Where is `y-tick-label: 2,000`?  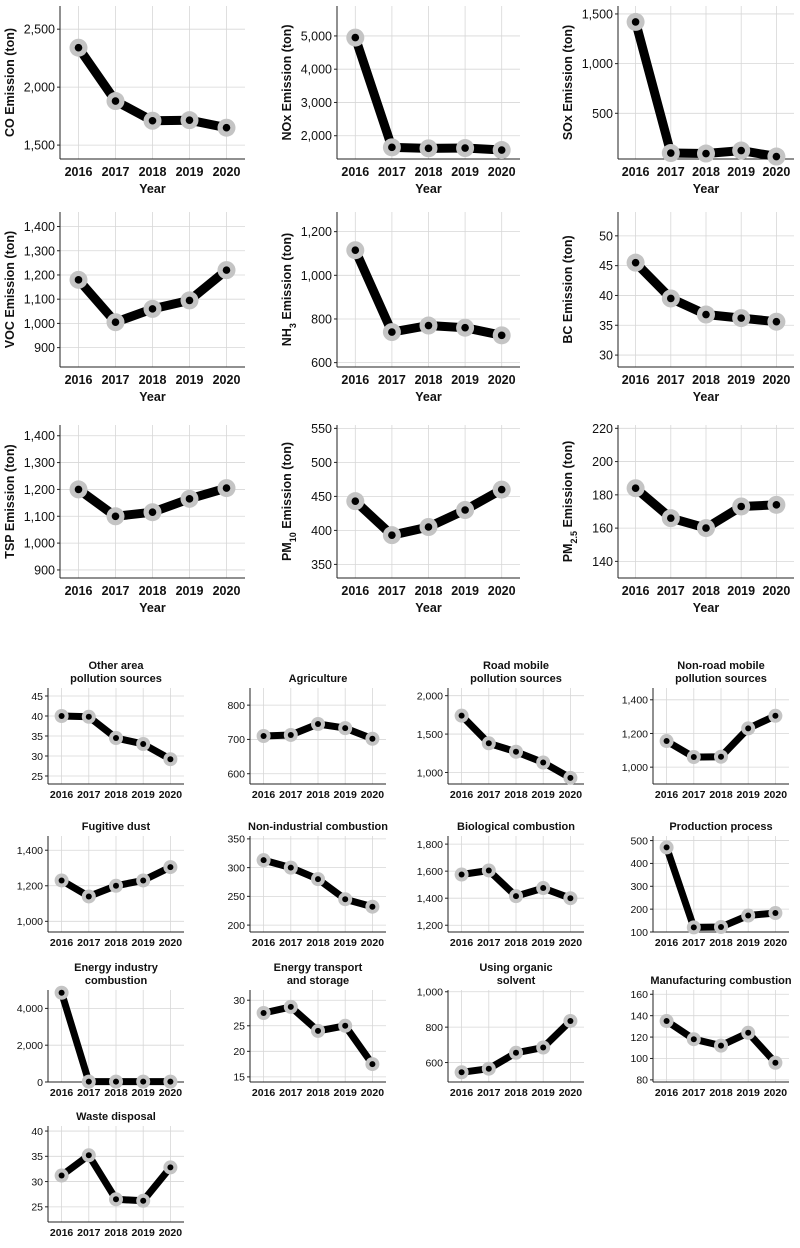 y-tick-label: 2,000 is located at coordinates (316, 136).